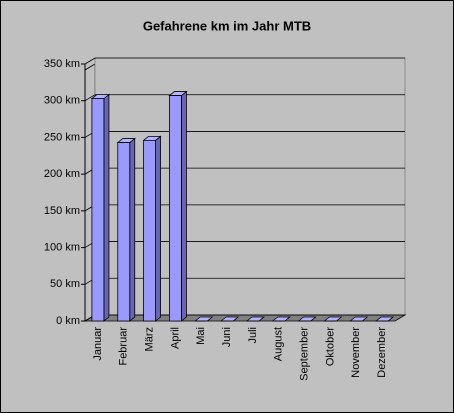 The width and height of the screenshot is (454, 413). What do you see at coordinates (149, 339) in the screenshot?
I see `x-tick-label: März` at bounding box center [149, 339].